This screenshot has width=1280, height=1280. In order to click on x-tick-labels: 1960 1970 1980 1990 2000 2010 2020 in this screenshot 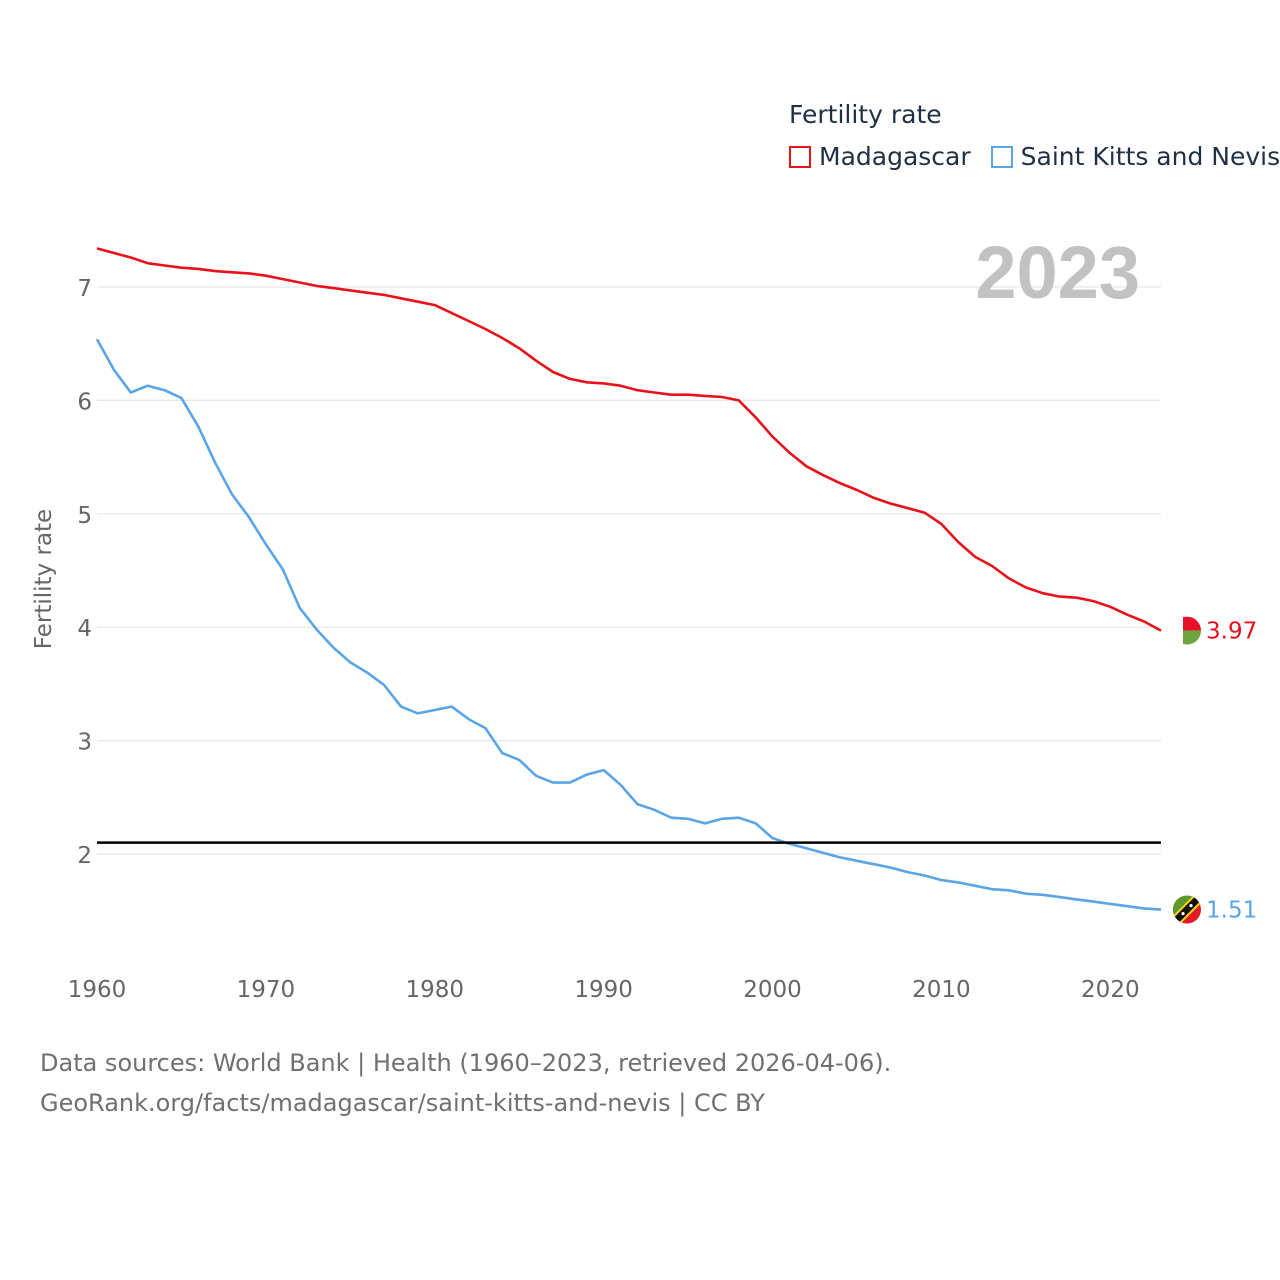, I will do `click(604, 990)`.